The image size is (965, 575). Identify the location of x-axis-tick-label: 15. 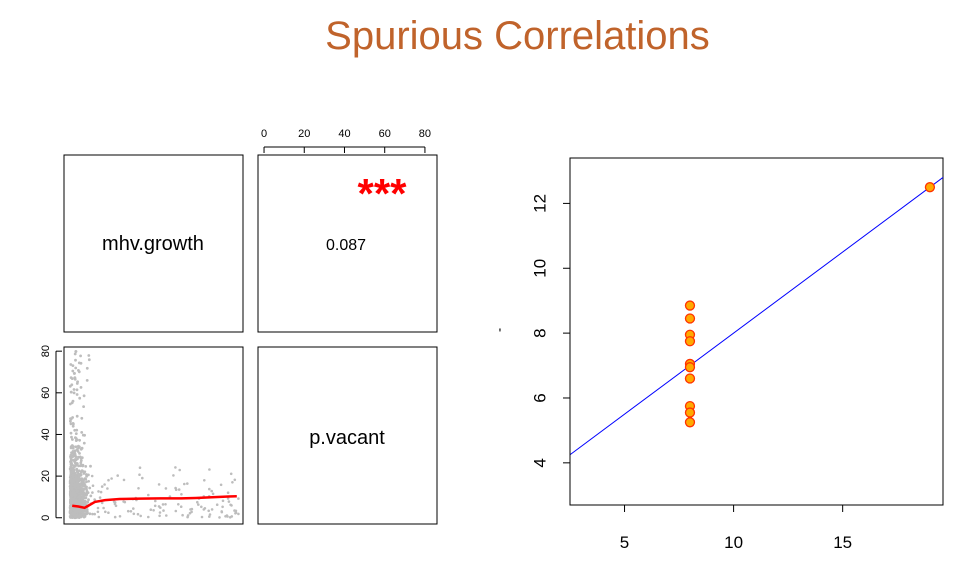
(842, 542).